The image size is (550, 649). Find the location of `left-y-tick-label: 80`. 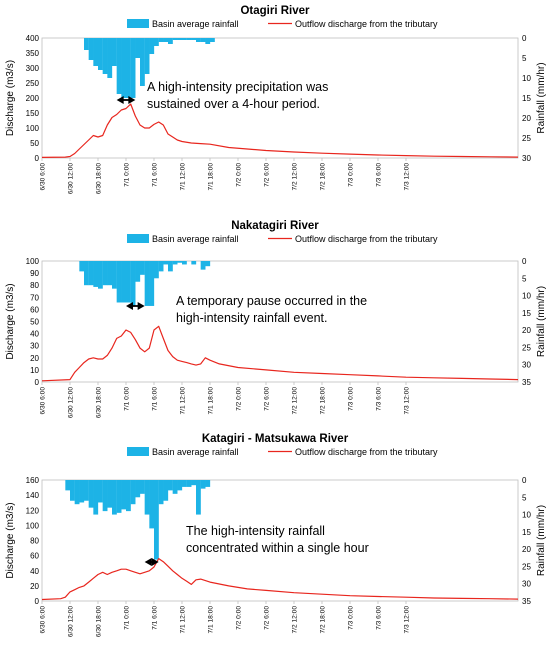

left-y-tick-label: 80 is located at coordinates (34, 285).